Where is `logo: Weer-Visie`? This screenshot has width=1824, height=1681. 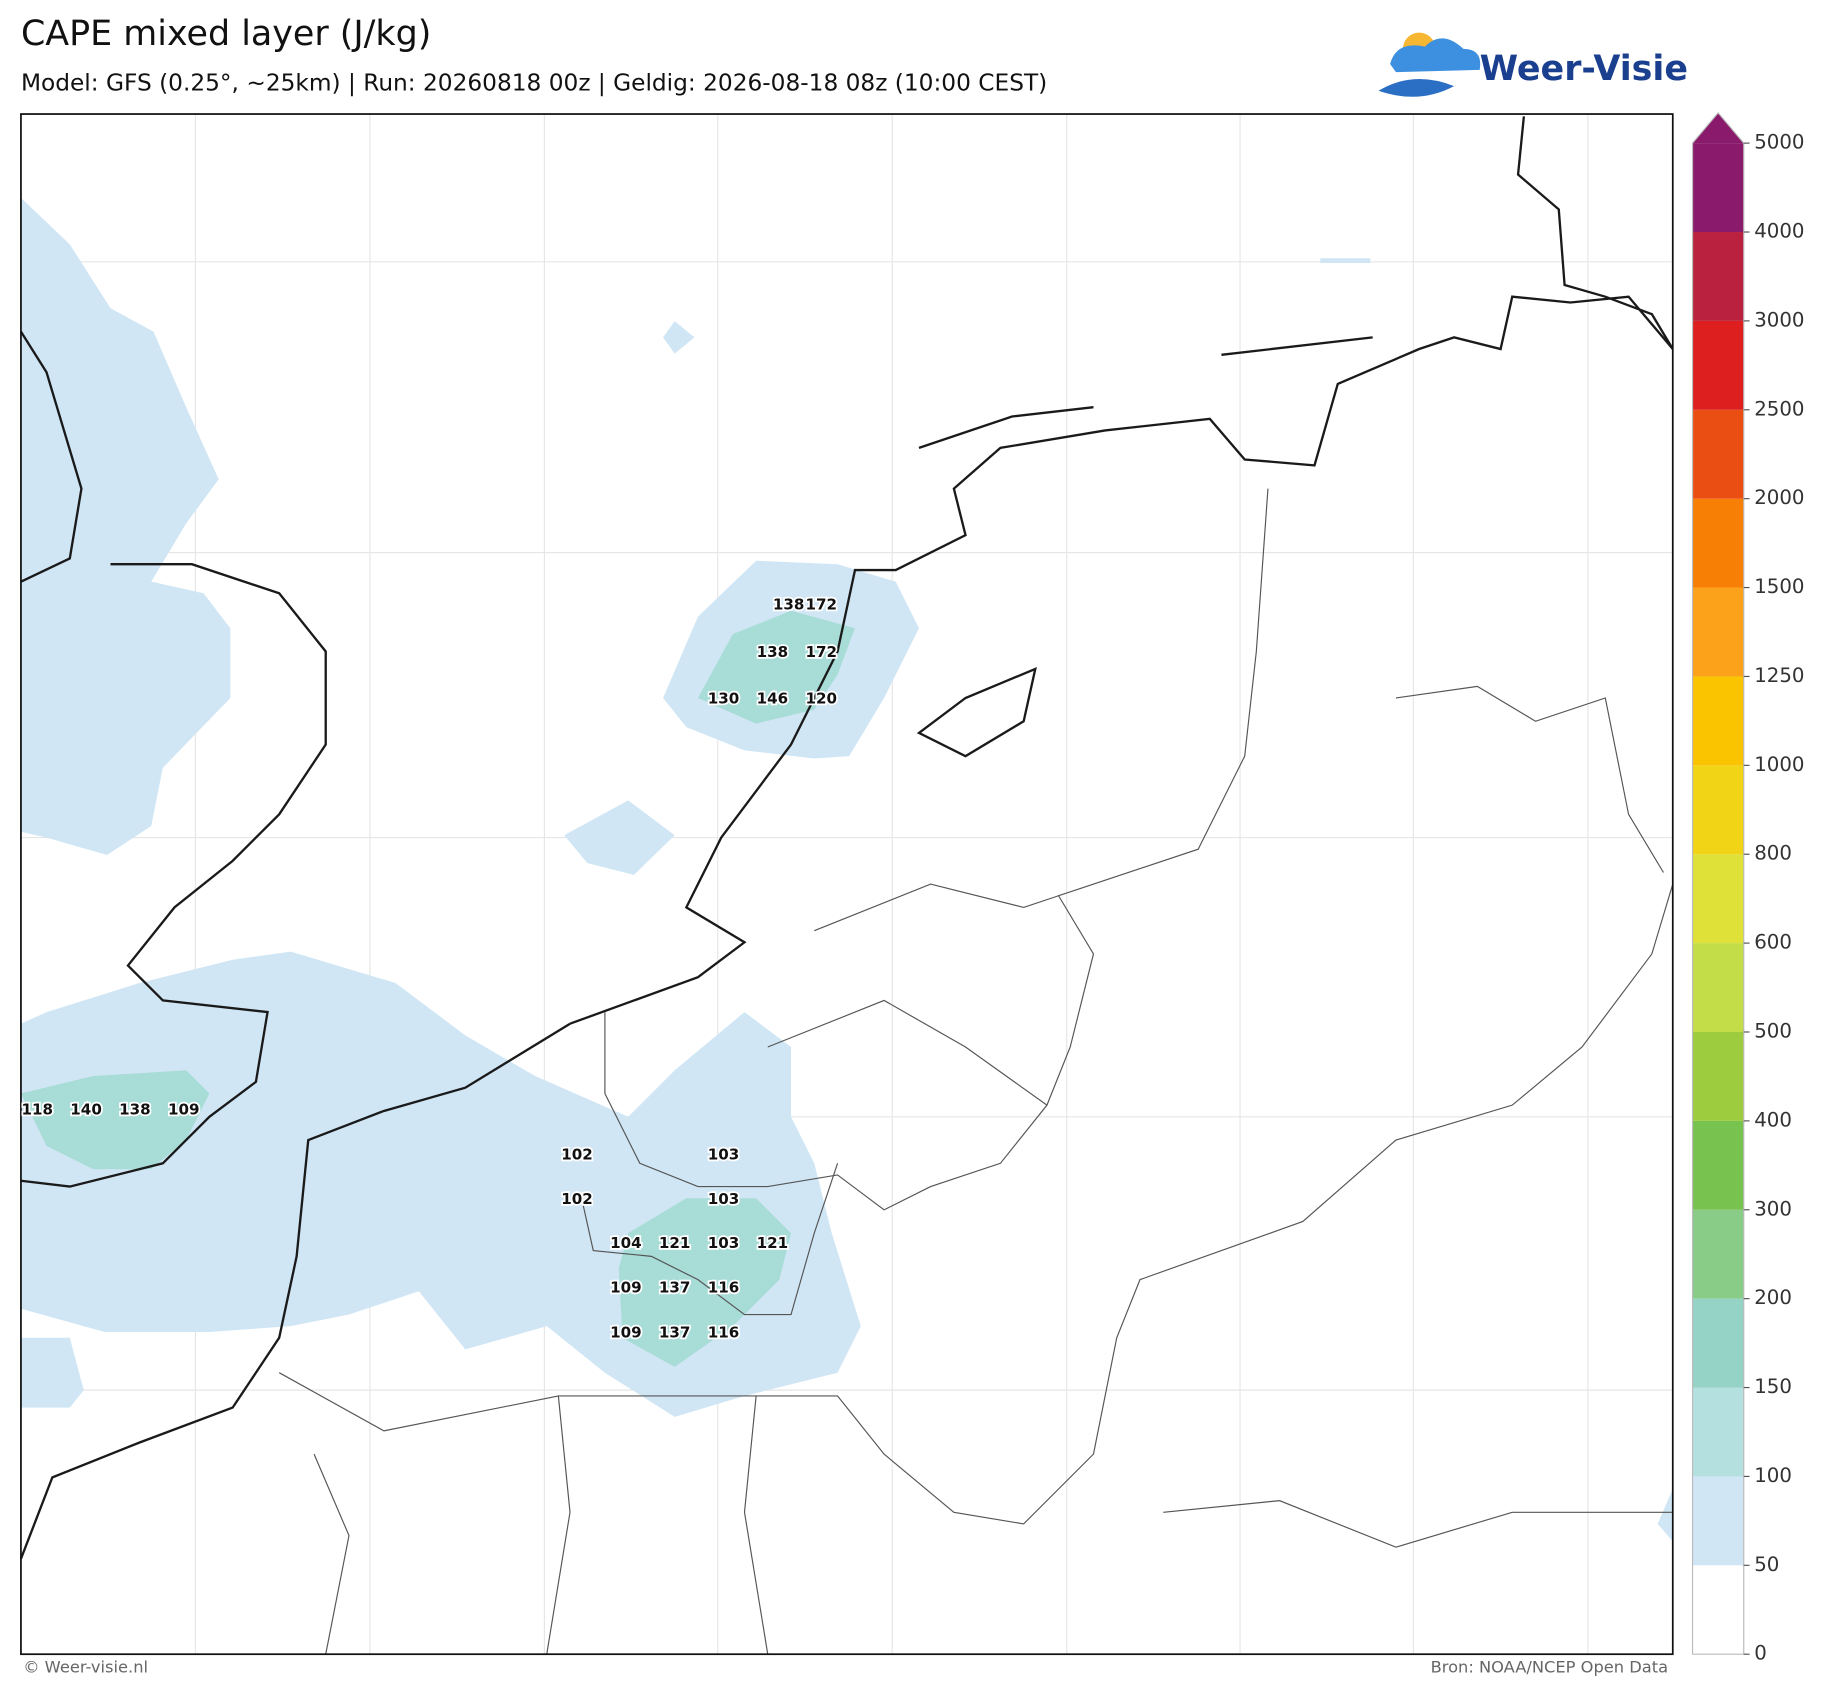
logo: Weer-Visie is located at coordinates (1533, 64).